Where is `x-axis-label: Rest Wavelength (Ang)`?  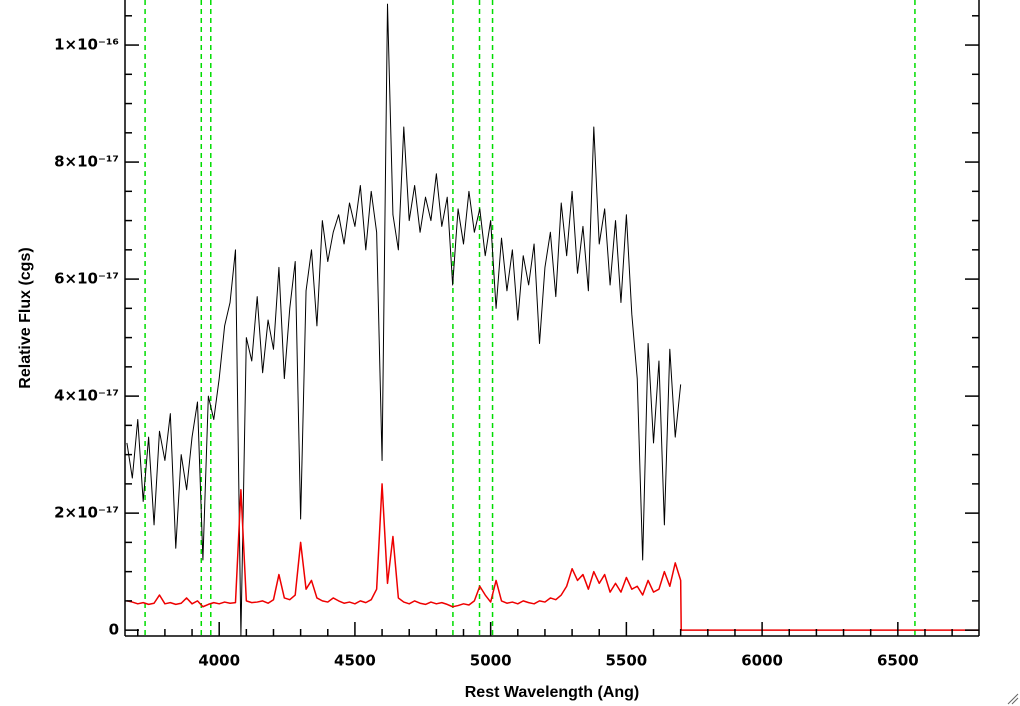
x-axis-label: Rest Wavelength (Ang) is located at coordinates (552, 692).